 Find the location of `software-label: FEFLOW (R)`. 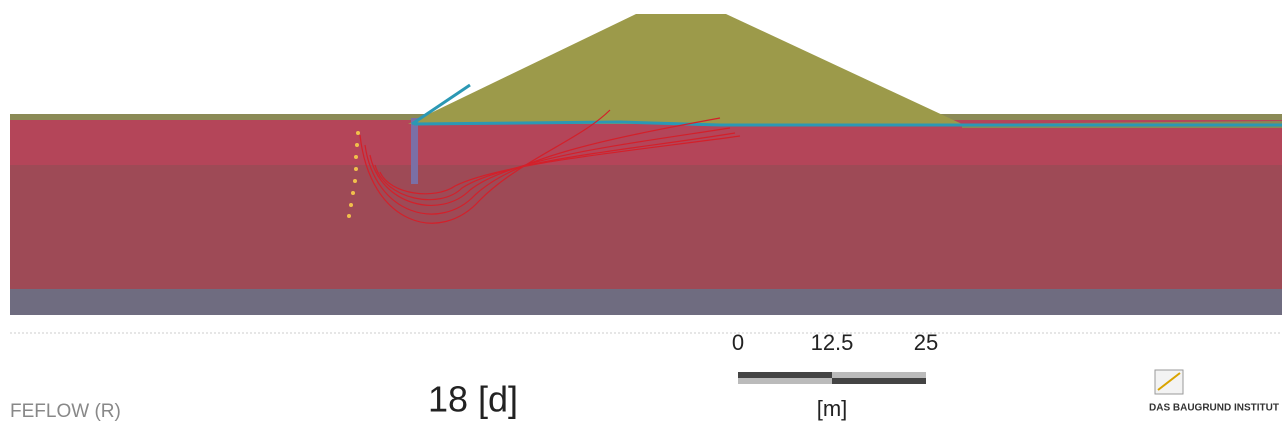

software-label: FEFLOW (R) is located at coordinates (65, 411).